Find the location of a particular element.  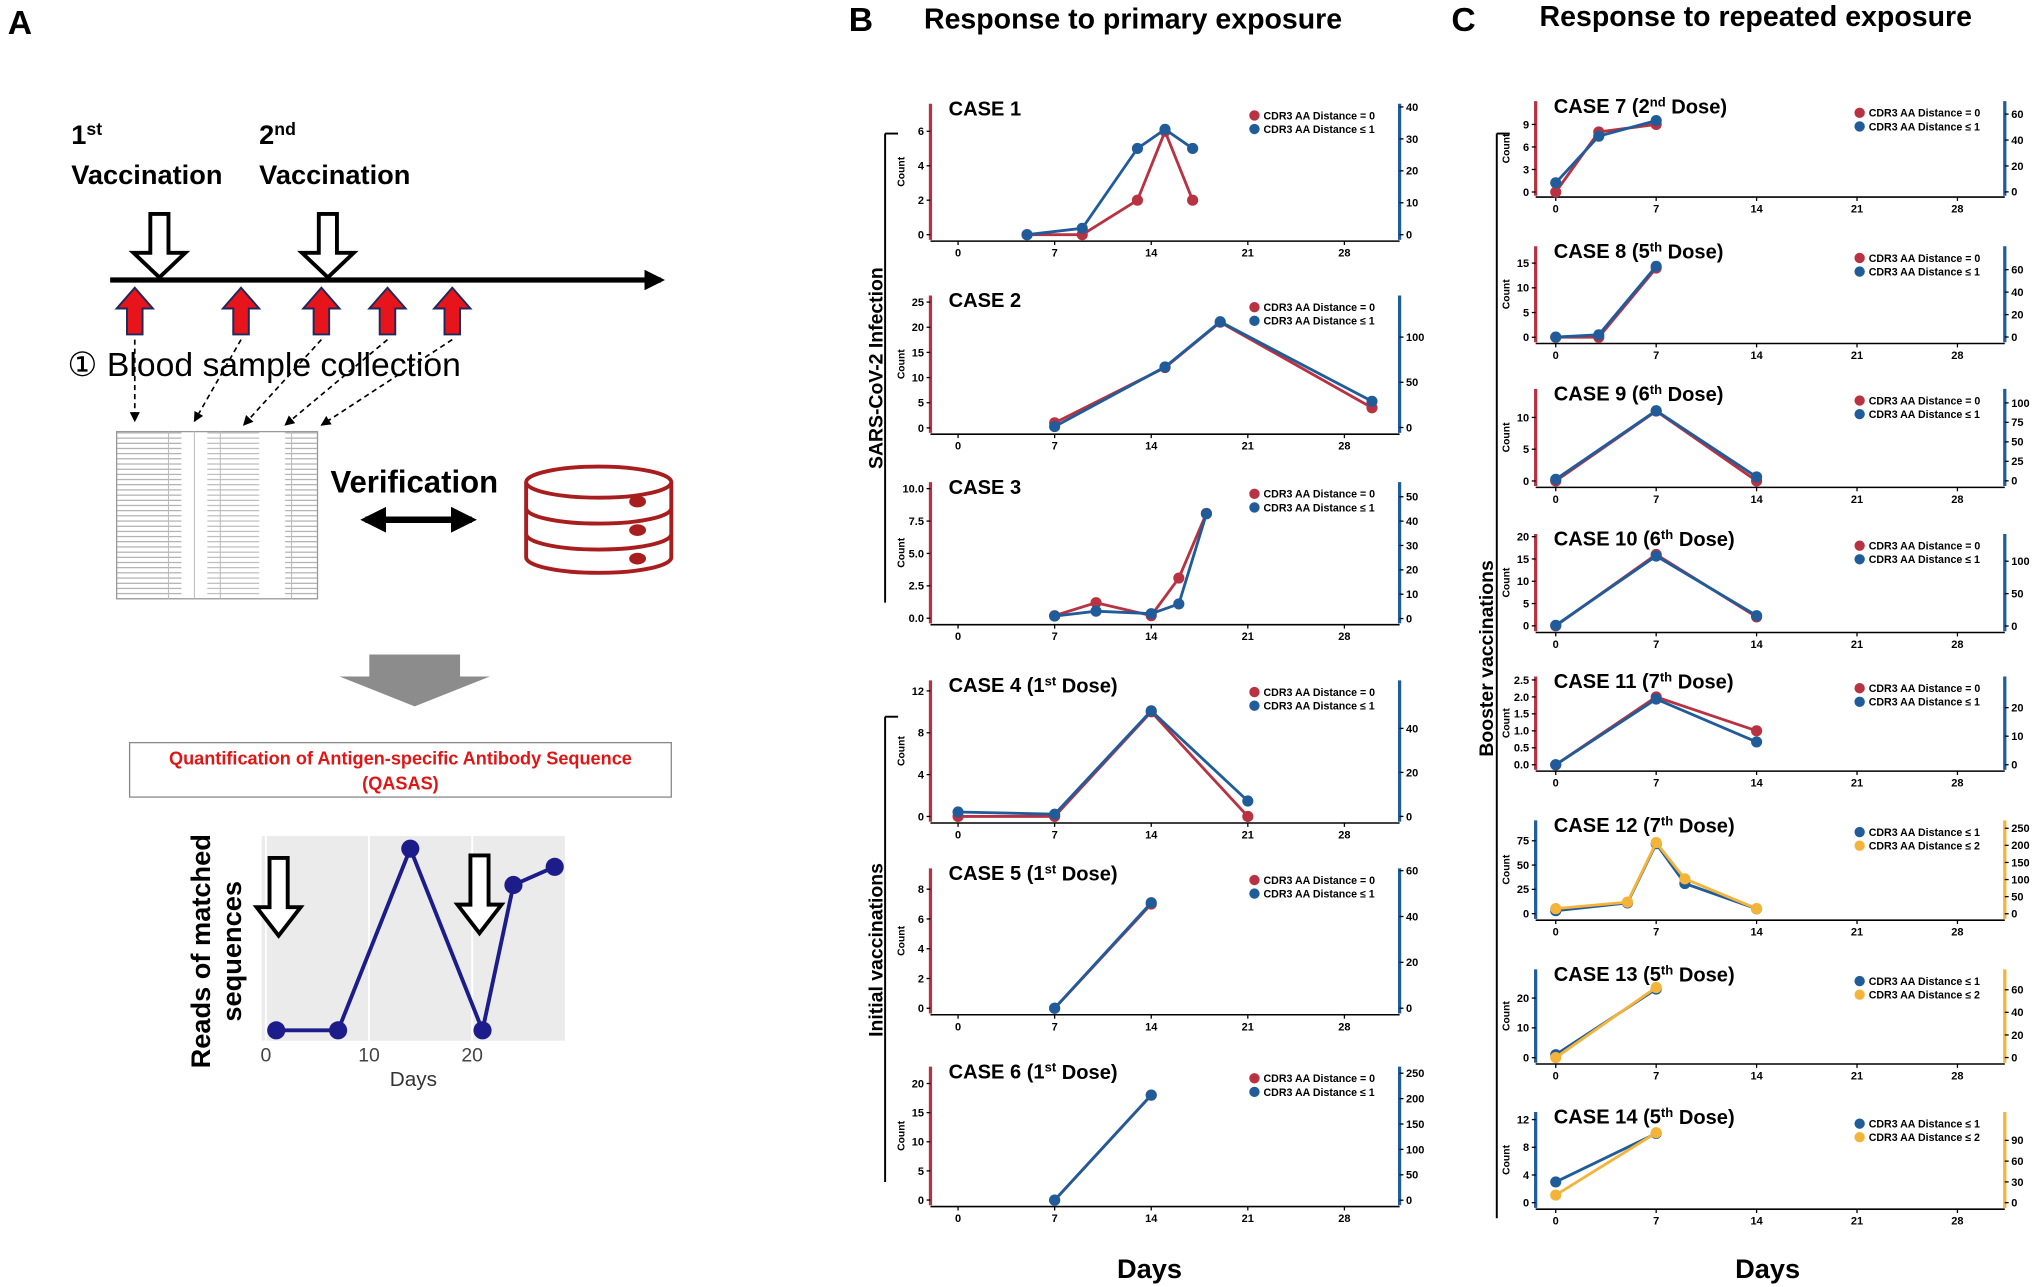

x-tick-label: 28 is located at coordinates (1957, 210).